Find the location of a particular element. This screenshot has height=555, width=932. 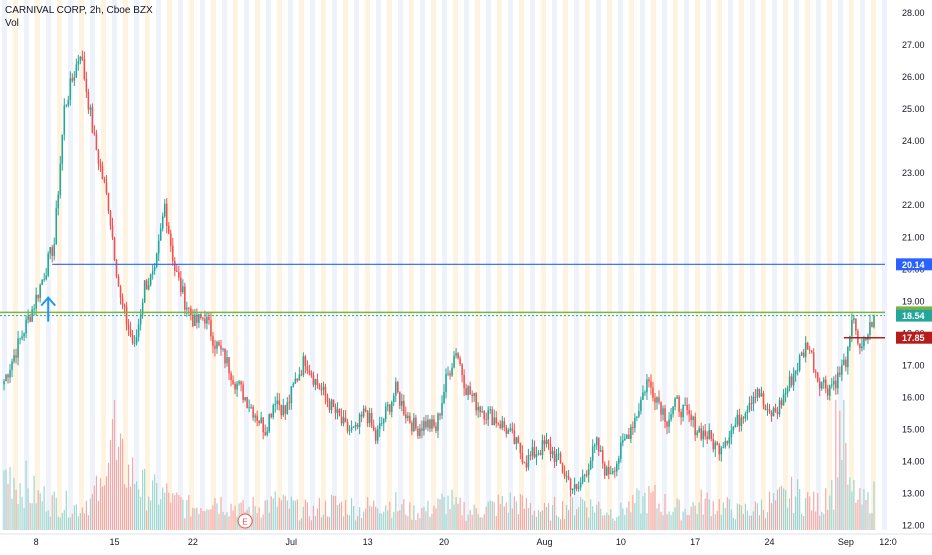

time-tick-label: 12:0 is located at coordinates (888, 542).